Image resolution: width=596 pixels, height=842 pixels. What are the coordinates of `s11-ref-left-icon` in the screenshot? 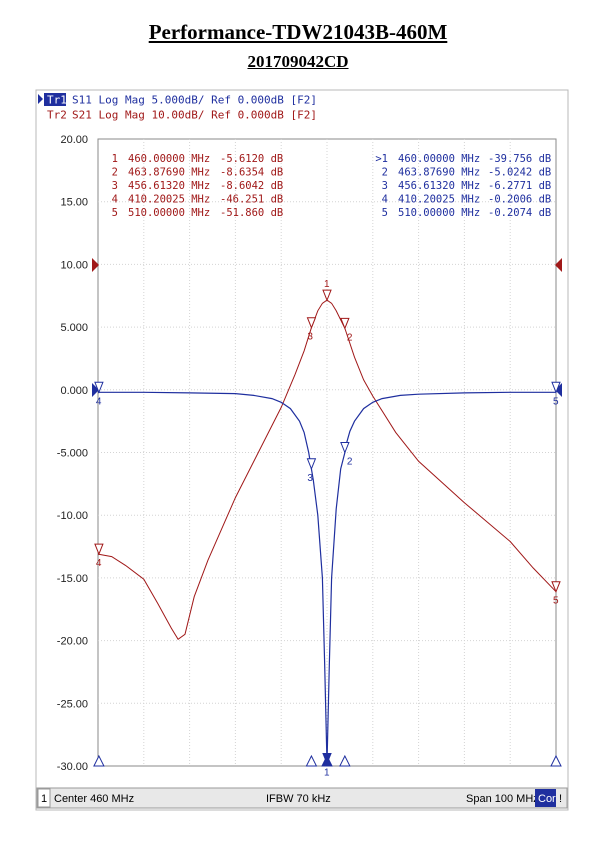 It's located at (95, 390).